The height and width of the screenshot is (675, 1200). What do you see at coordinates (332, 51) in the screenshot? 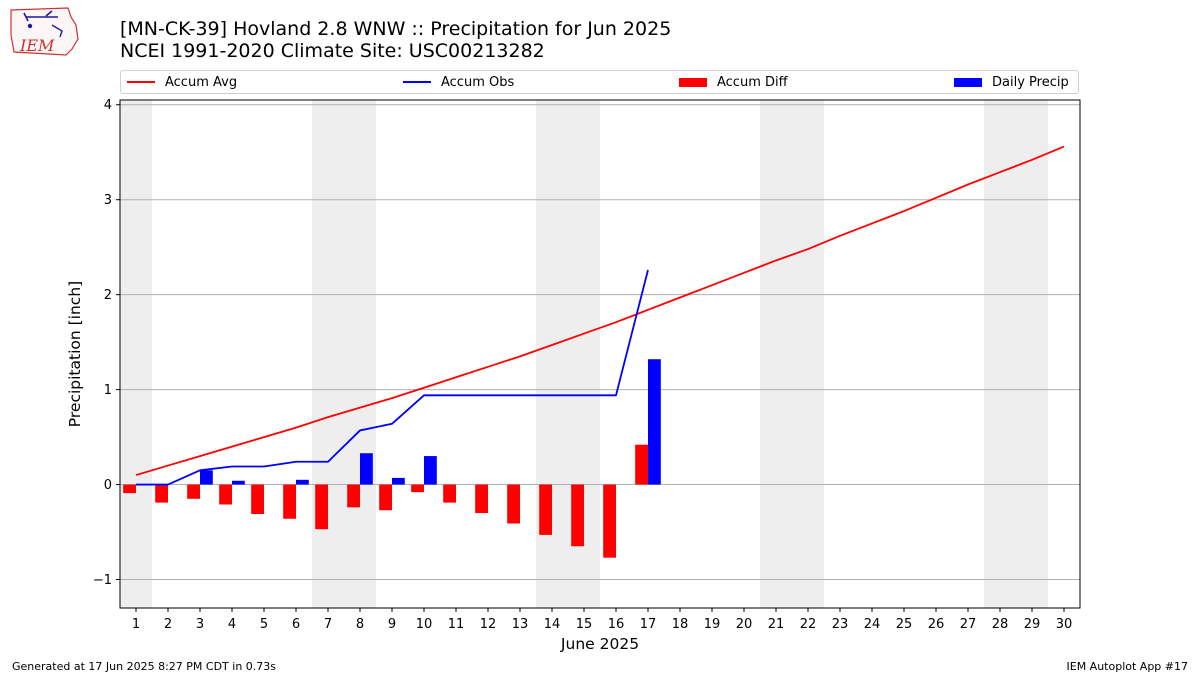
I see `chart-subtitle: NCEI 1991-2020 Climate Site: USC00213282` at bounding box center [332, 51].